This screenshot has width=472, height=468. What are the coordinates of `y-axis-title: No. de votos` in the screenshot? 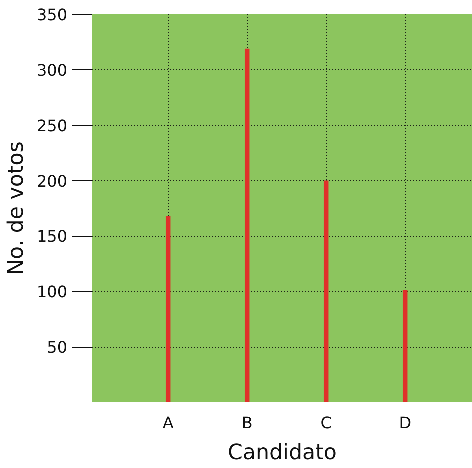 It's located at (16, 209).